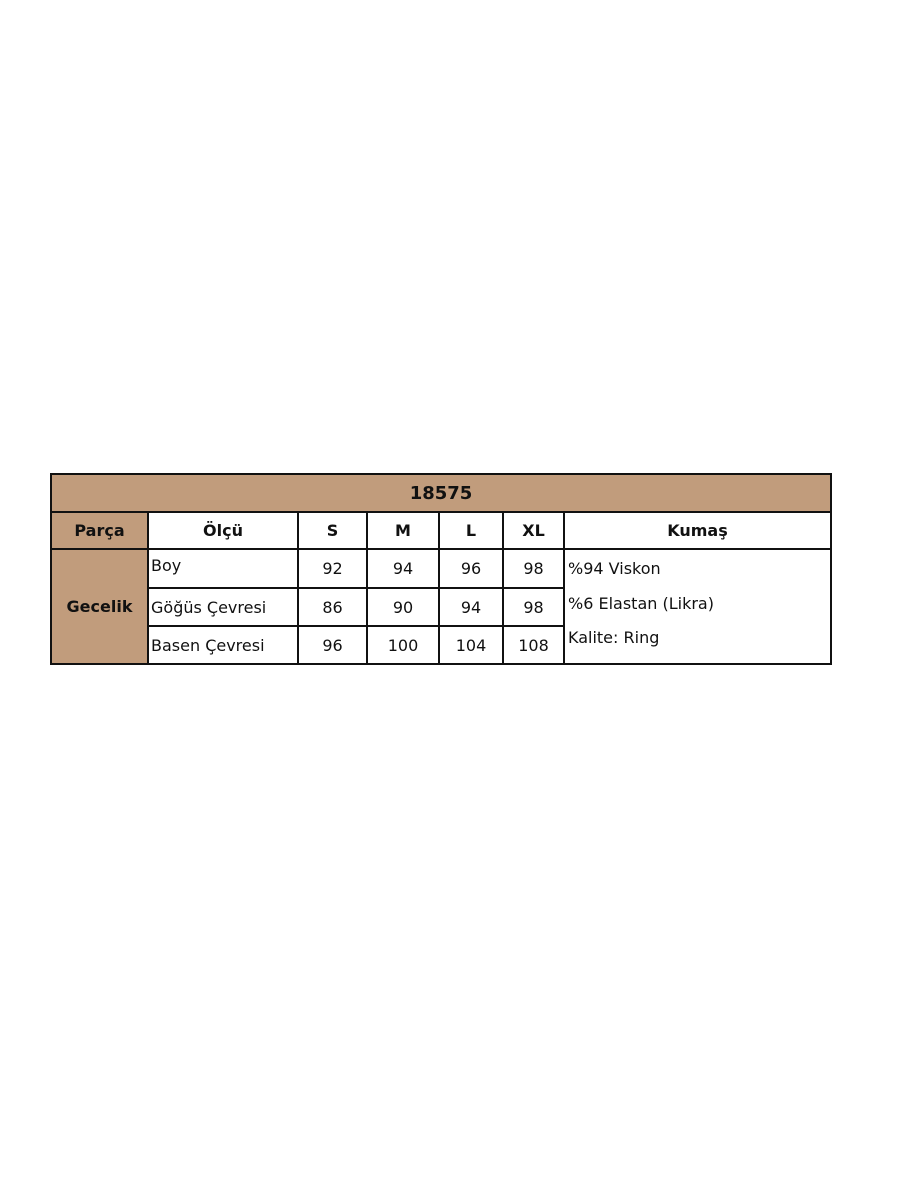 This screenshot has height=1200, width=900. I want to click on header-size-m: M, so click(403, 530).